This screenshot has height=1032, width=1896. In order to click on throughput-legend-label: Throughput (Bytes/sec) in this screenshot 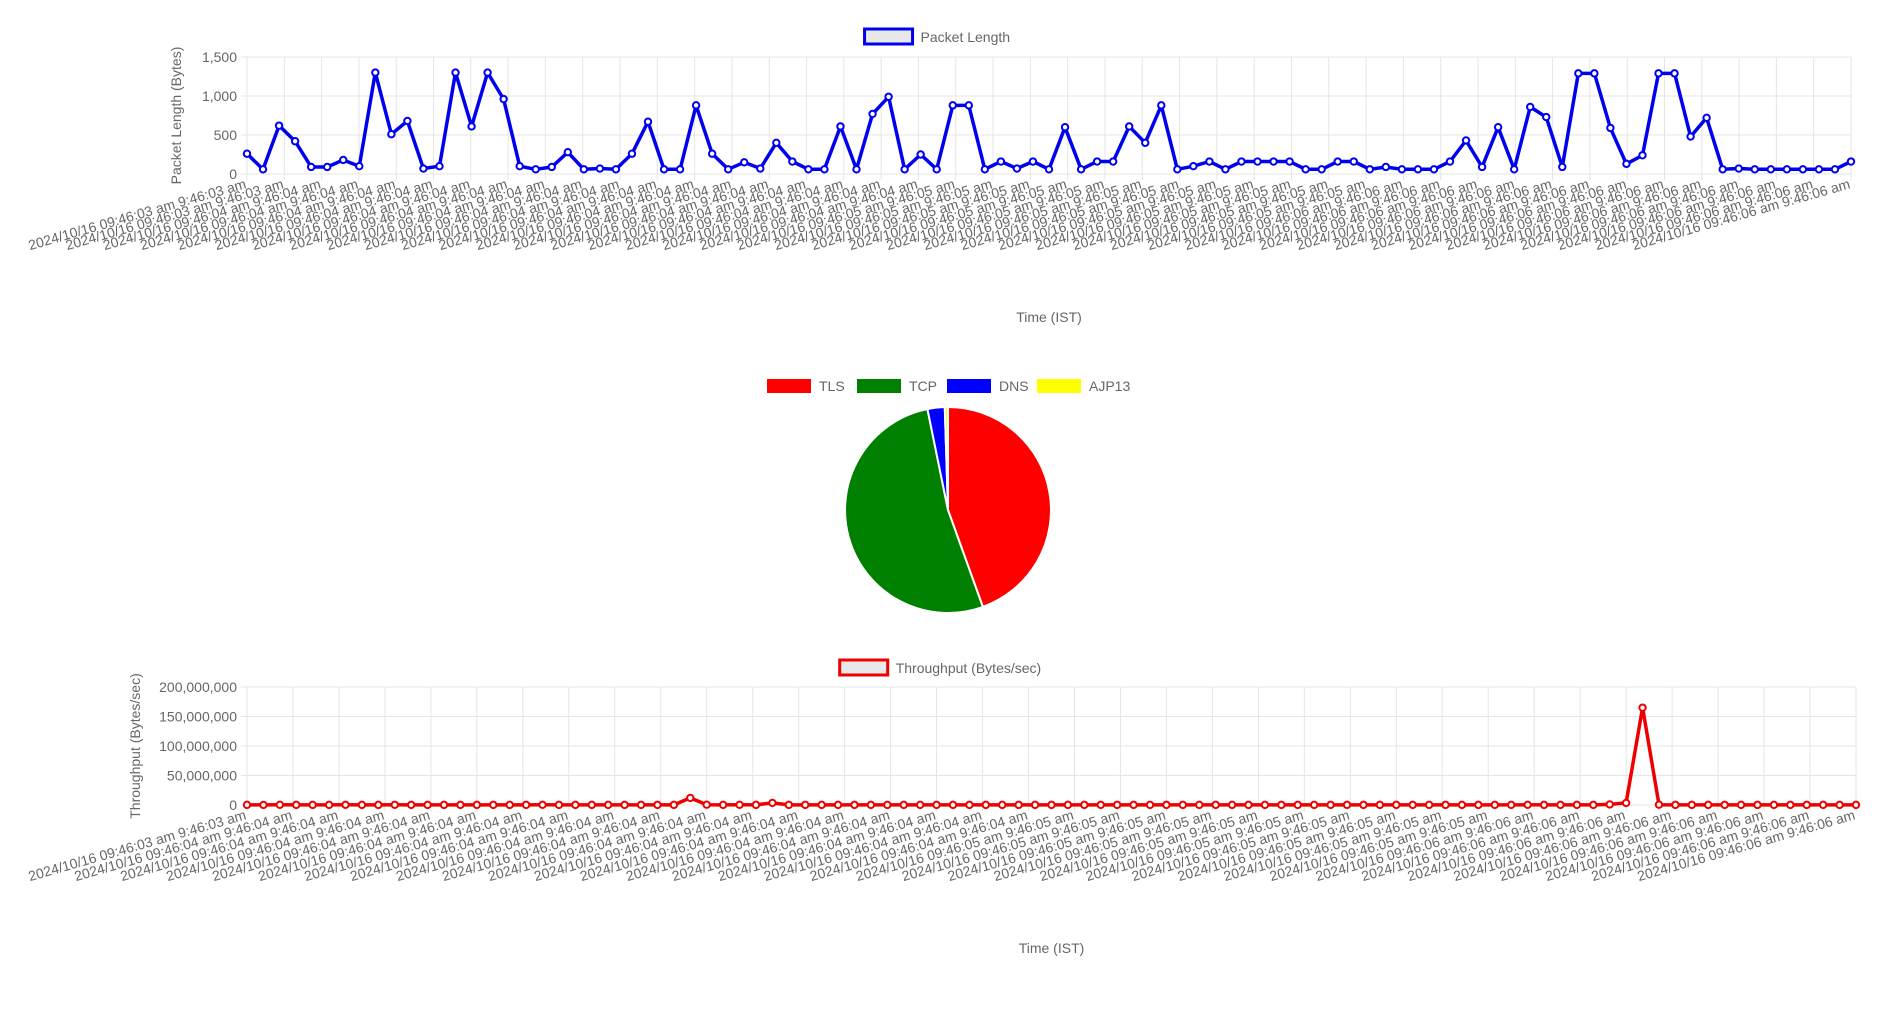, I will do `click(969, 668)`.